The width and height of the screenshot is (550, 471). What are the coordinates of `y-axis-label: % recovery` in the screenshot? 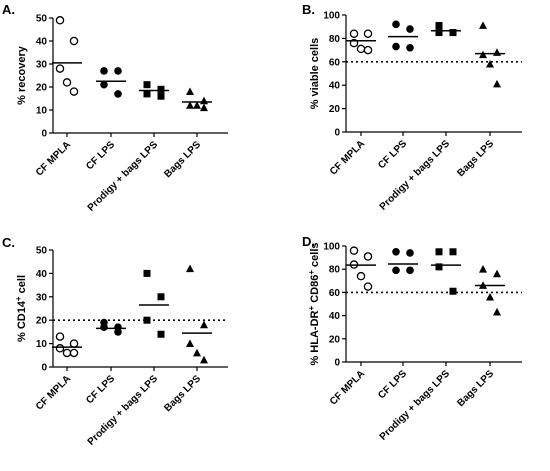 It's located at (22, 75).